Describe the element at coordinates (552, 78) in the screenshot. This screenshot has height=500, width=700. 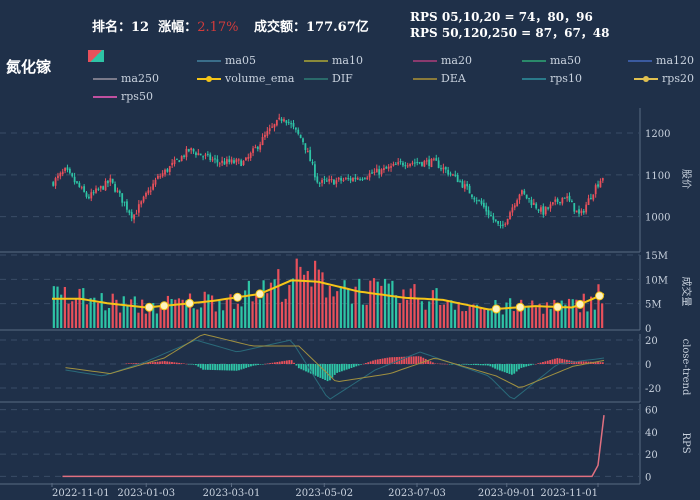
I see `legend-item-rps10: rps10` at that location.